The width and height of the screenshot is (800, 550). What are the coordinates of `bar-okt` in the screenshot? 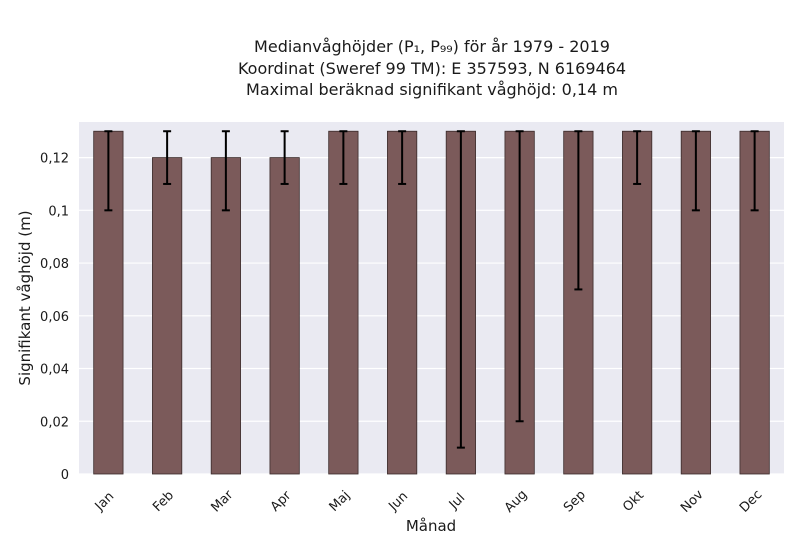 It's located at (637, 302).